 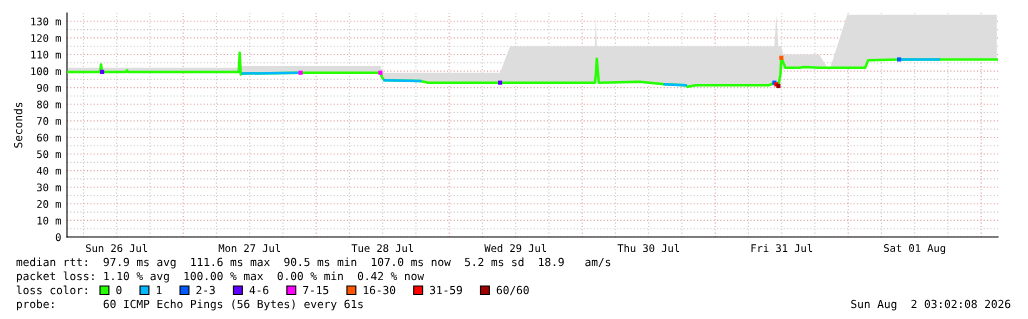 What do you see at coordinates (446, 290) in the screenshot?
I see `legend-label: 31-59` at bounding box center [446, 290].